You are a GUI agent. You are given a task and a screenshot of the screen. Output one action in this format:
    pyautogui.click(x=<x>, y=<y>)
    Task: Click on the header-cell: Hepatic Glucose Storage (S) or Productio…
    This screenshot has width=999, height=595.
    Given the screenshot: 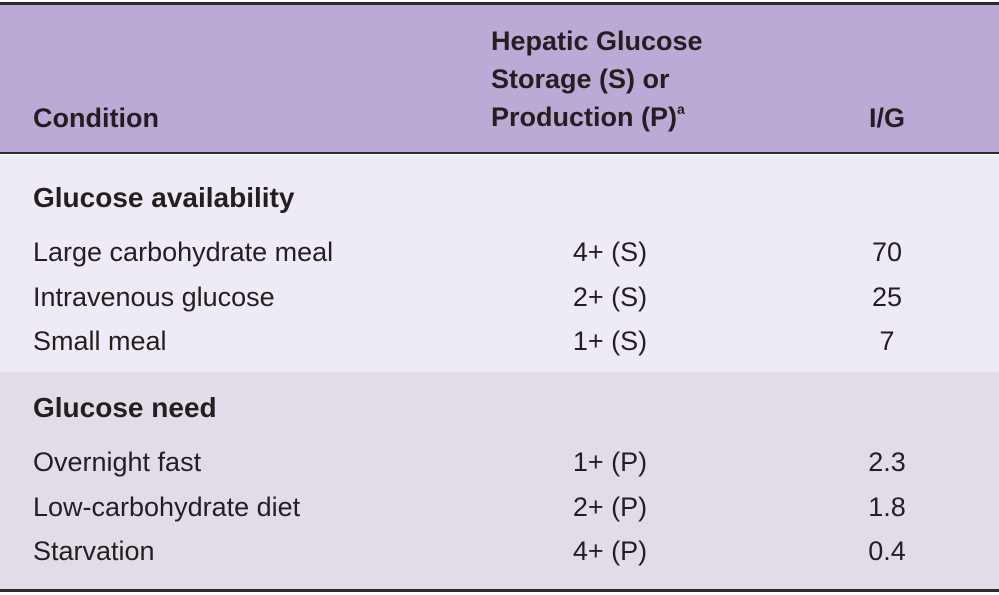 What is the action you would take?
    pyautogui.click(x=616, y=79)
    